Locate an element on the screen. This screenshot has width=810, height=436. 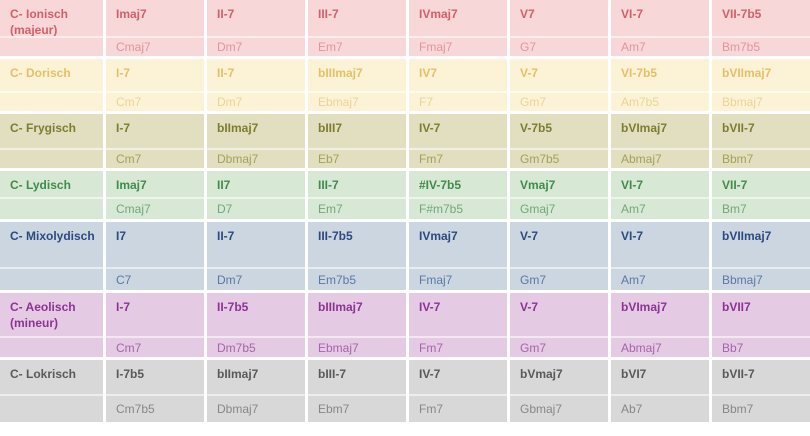
degree-numeral-cell: bVII7 is located at coordinates (761, 314).